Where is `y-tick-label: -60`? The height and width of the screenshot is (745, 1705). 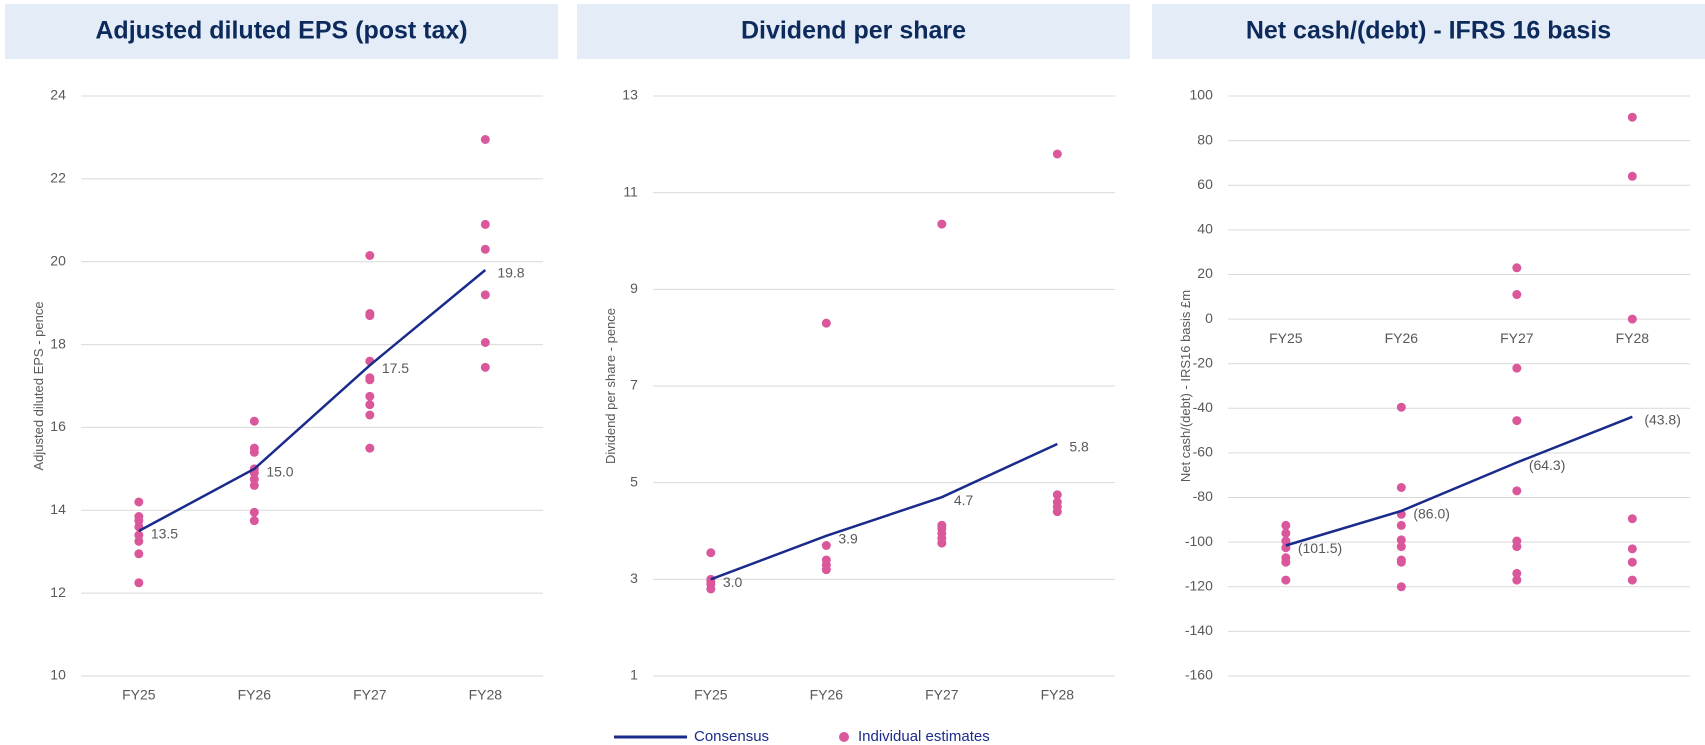 y-tick-label: -60 is located at coordinates (1203, 452).